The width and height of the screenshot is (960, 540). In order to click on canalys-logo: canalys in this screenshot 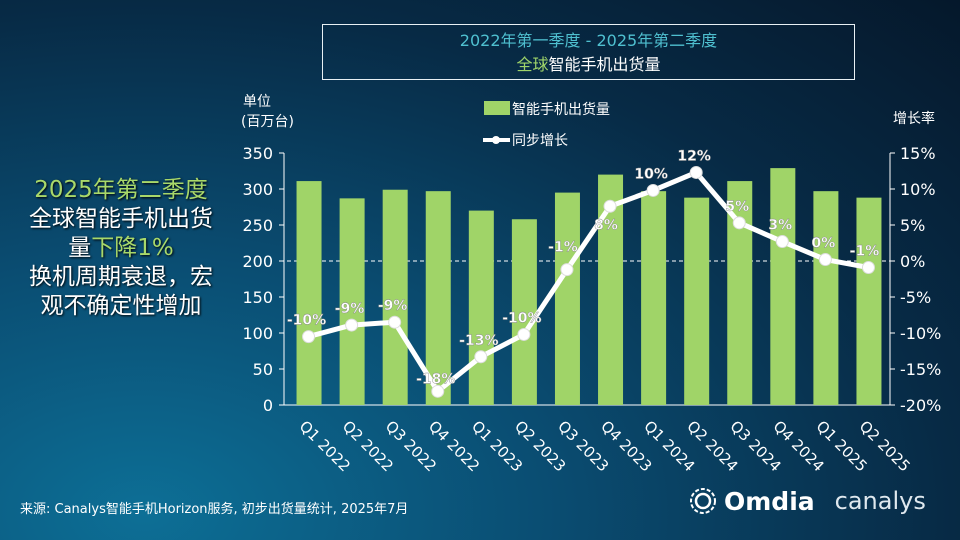, I will do `click(880, 501)`.